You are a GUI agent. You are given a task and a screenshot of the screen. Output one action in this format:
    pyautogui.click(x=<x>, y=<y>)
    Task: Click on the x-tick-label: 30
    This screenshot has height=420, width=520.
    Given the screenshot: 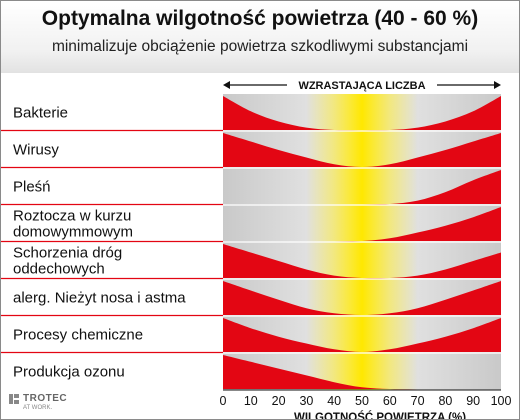 What is the action you would take?
    pyautogui.click(x=306, y=401)
    